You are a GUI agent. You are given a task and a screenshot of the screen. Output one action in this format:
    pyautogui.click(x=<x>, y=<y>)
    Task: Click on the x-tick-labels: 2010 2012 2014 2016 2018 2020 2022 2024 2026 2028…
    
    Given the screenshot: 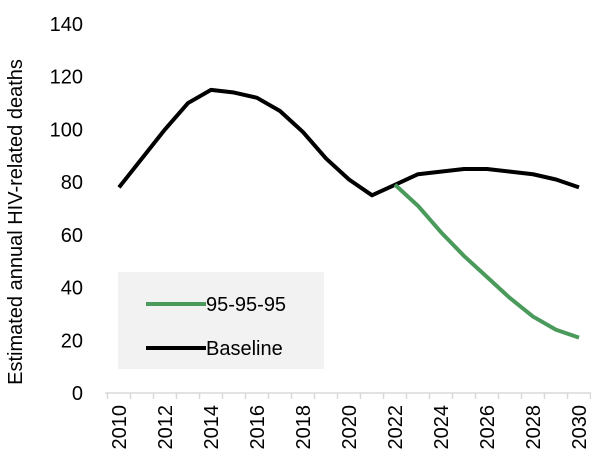 What is the action you would take?
    pyautogui.click(x=350, y=427)
    